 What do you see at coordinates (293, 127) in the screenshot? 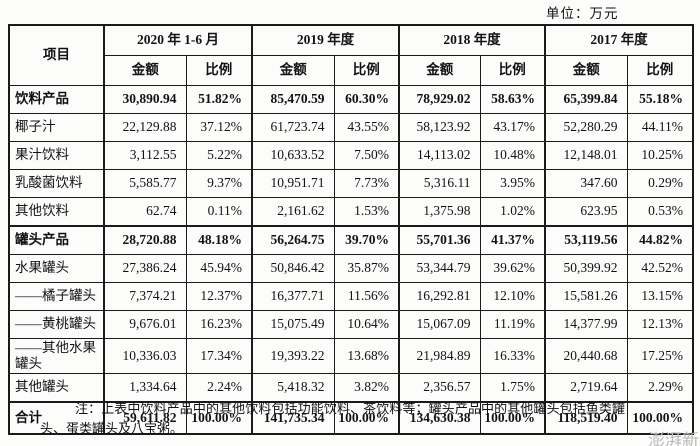
I see `cell-amount: 61,723.74` at bounding box center [293, 127].